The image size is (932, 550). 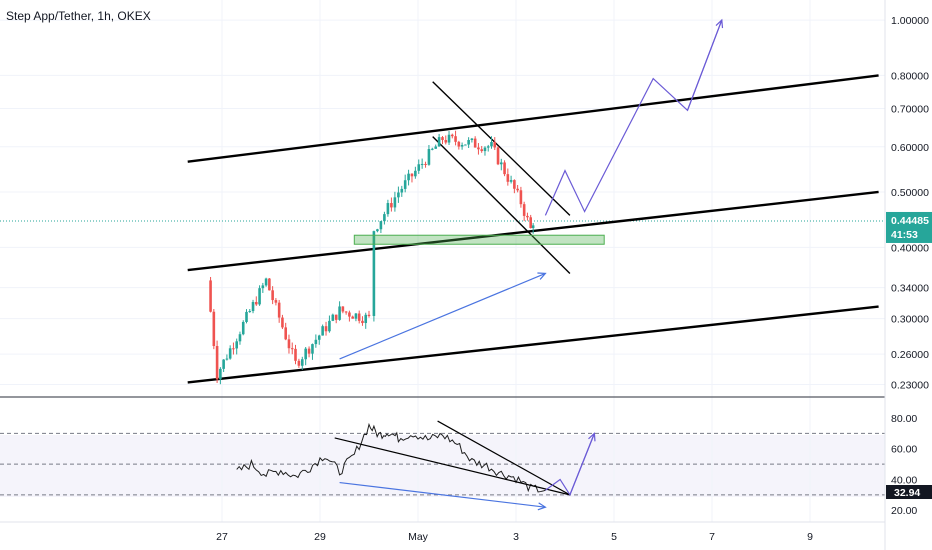 I want to click on trend-arrow-head, so click(x=542, y=276).